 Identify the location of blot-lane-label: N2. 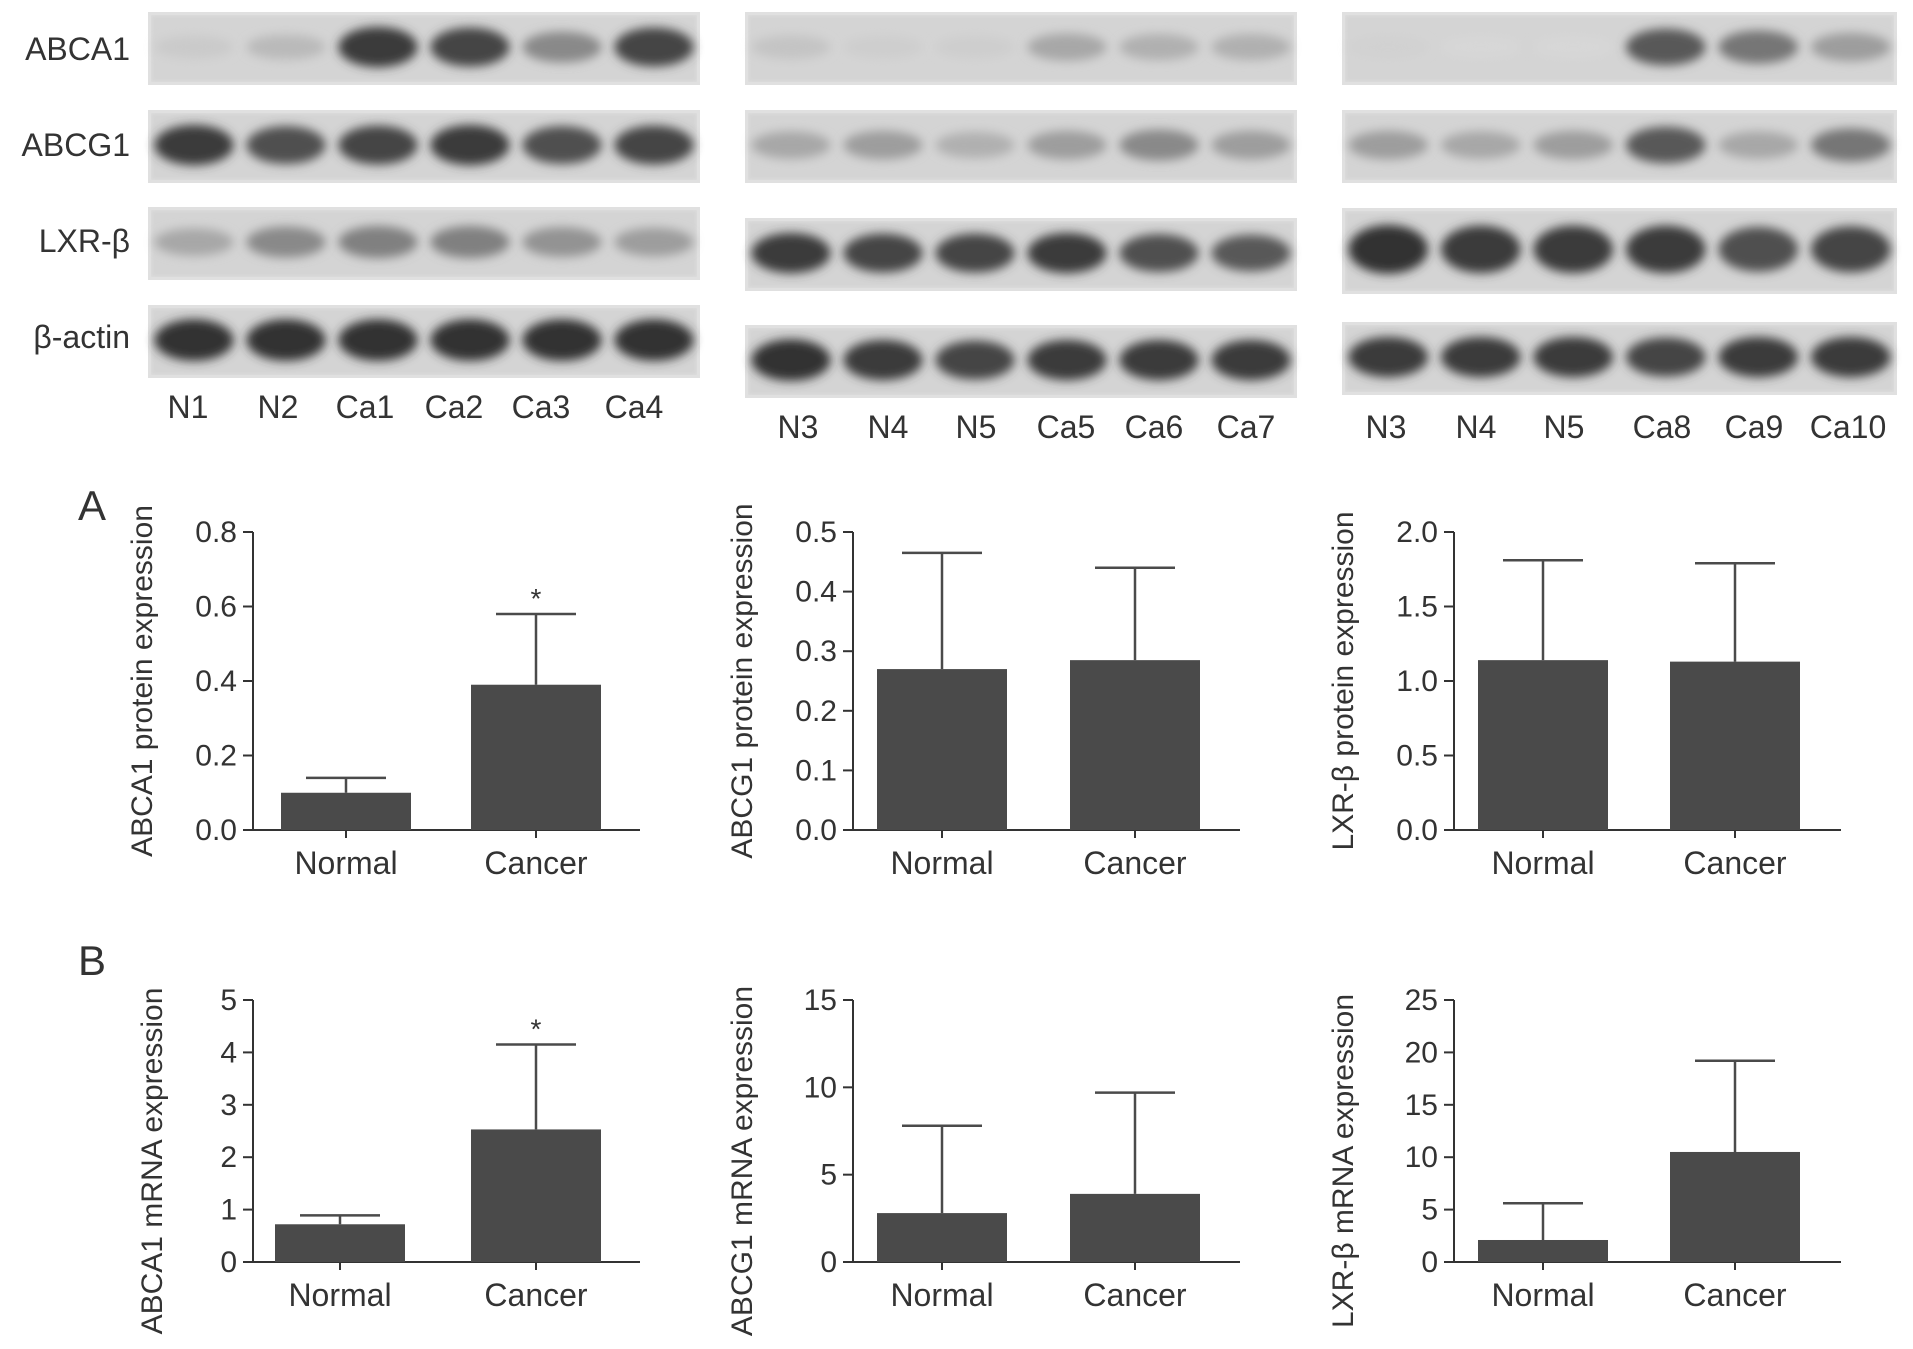
(278, 407).